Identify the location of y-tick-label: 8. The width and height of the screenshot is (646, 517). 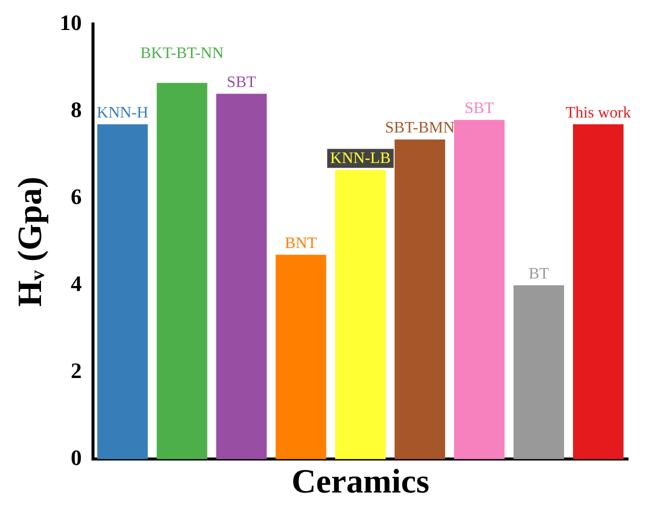
(76, 109).